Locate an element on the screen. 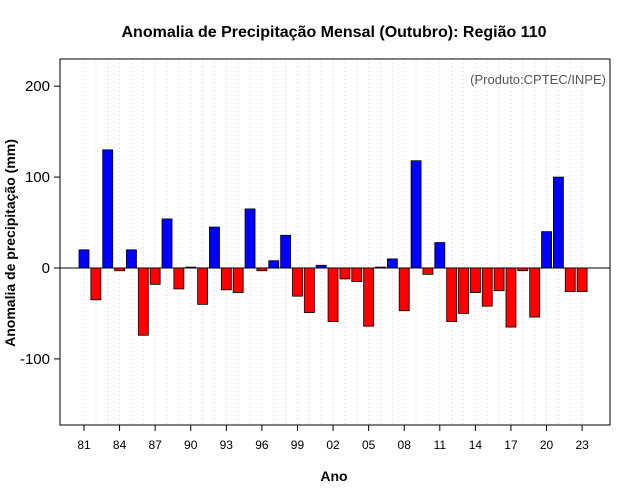 The height and width of the screenshot is (500, 640). bar-2012 is located at coordinates (452, 295).